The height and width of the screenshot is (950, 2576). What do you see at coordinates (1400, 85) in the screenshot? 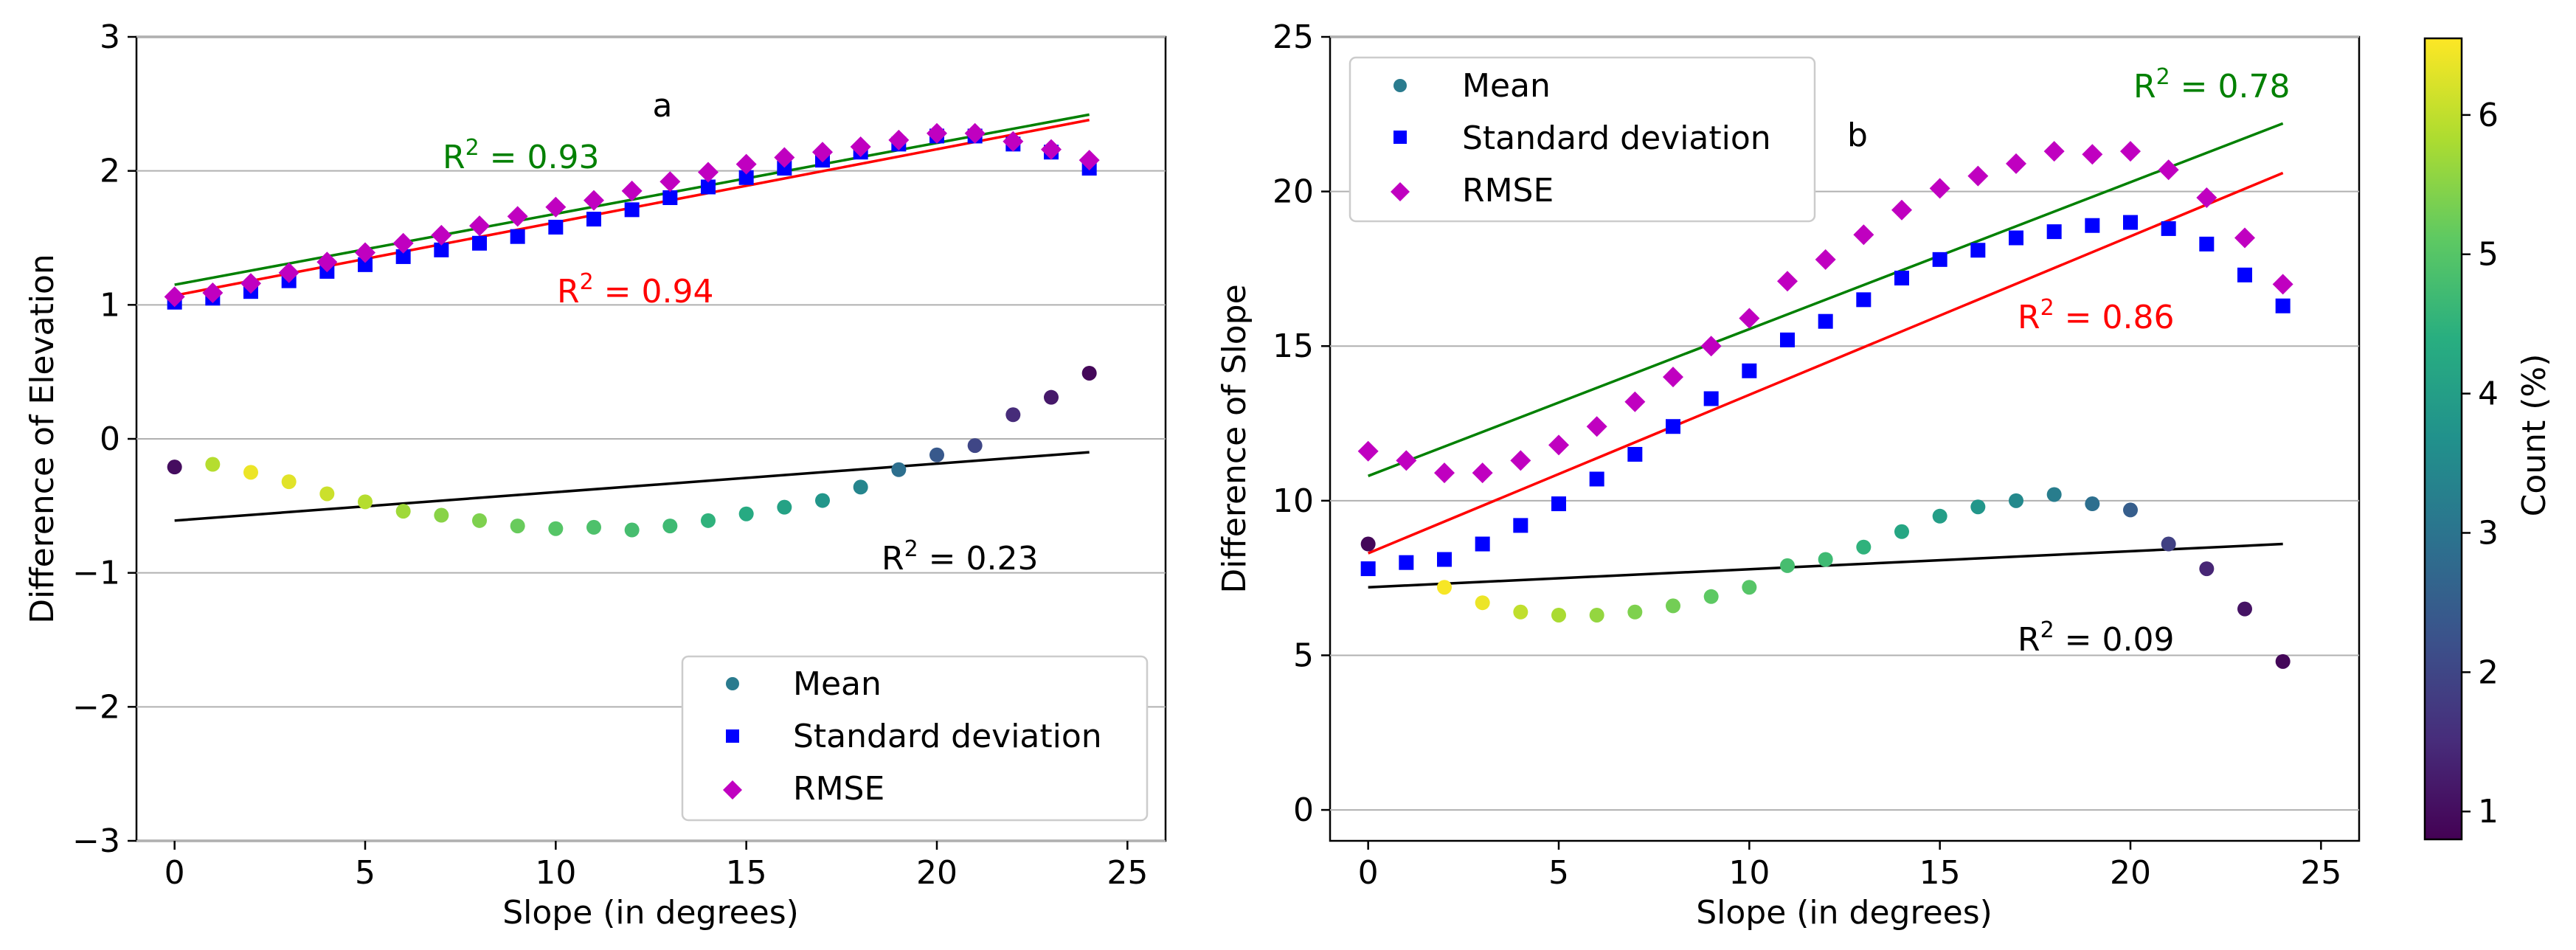
I see `legend-marker-mean-b` at bounding box center [1400, 85].